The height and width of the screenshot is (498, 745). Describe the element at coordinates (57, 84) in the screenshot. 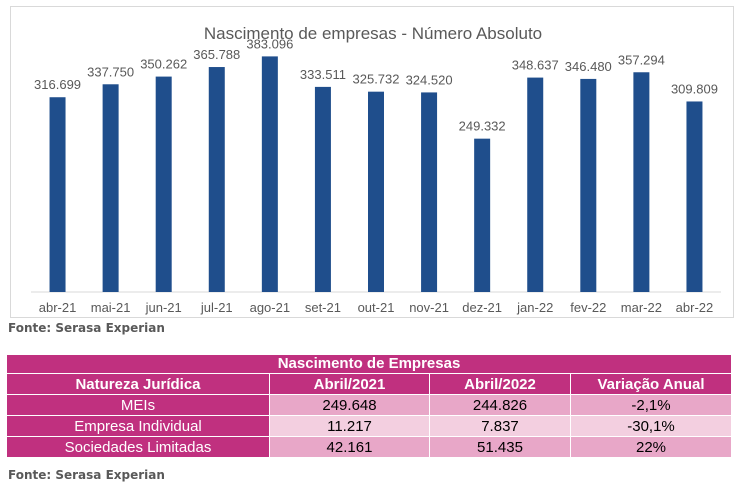

I see `data-label-abr-21: 316.699` at that location.